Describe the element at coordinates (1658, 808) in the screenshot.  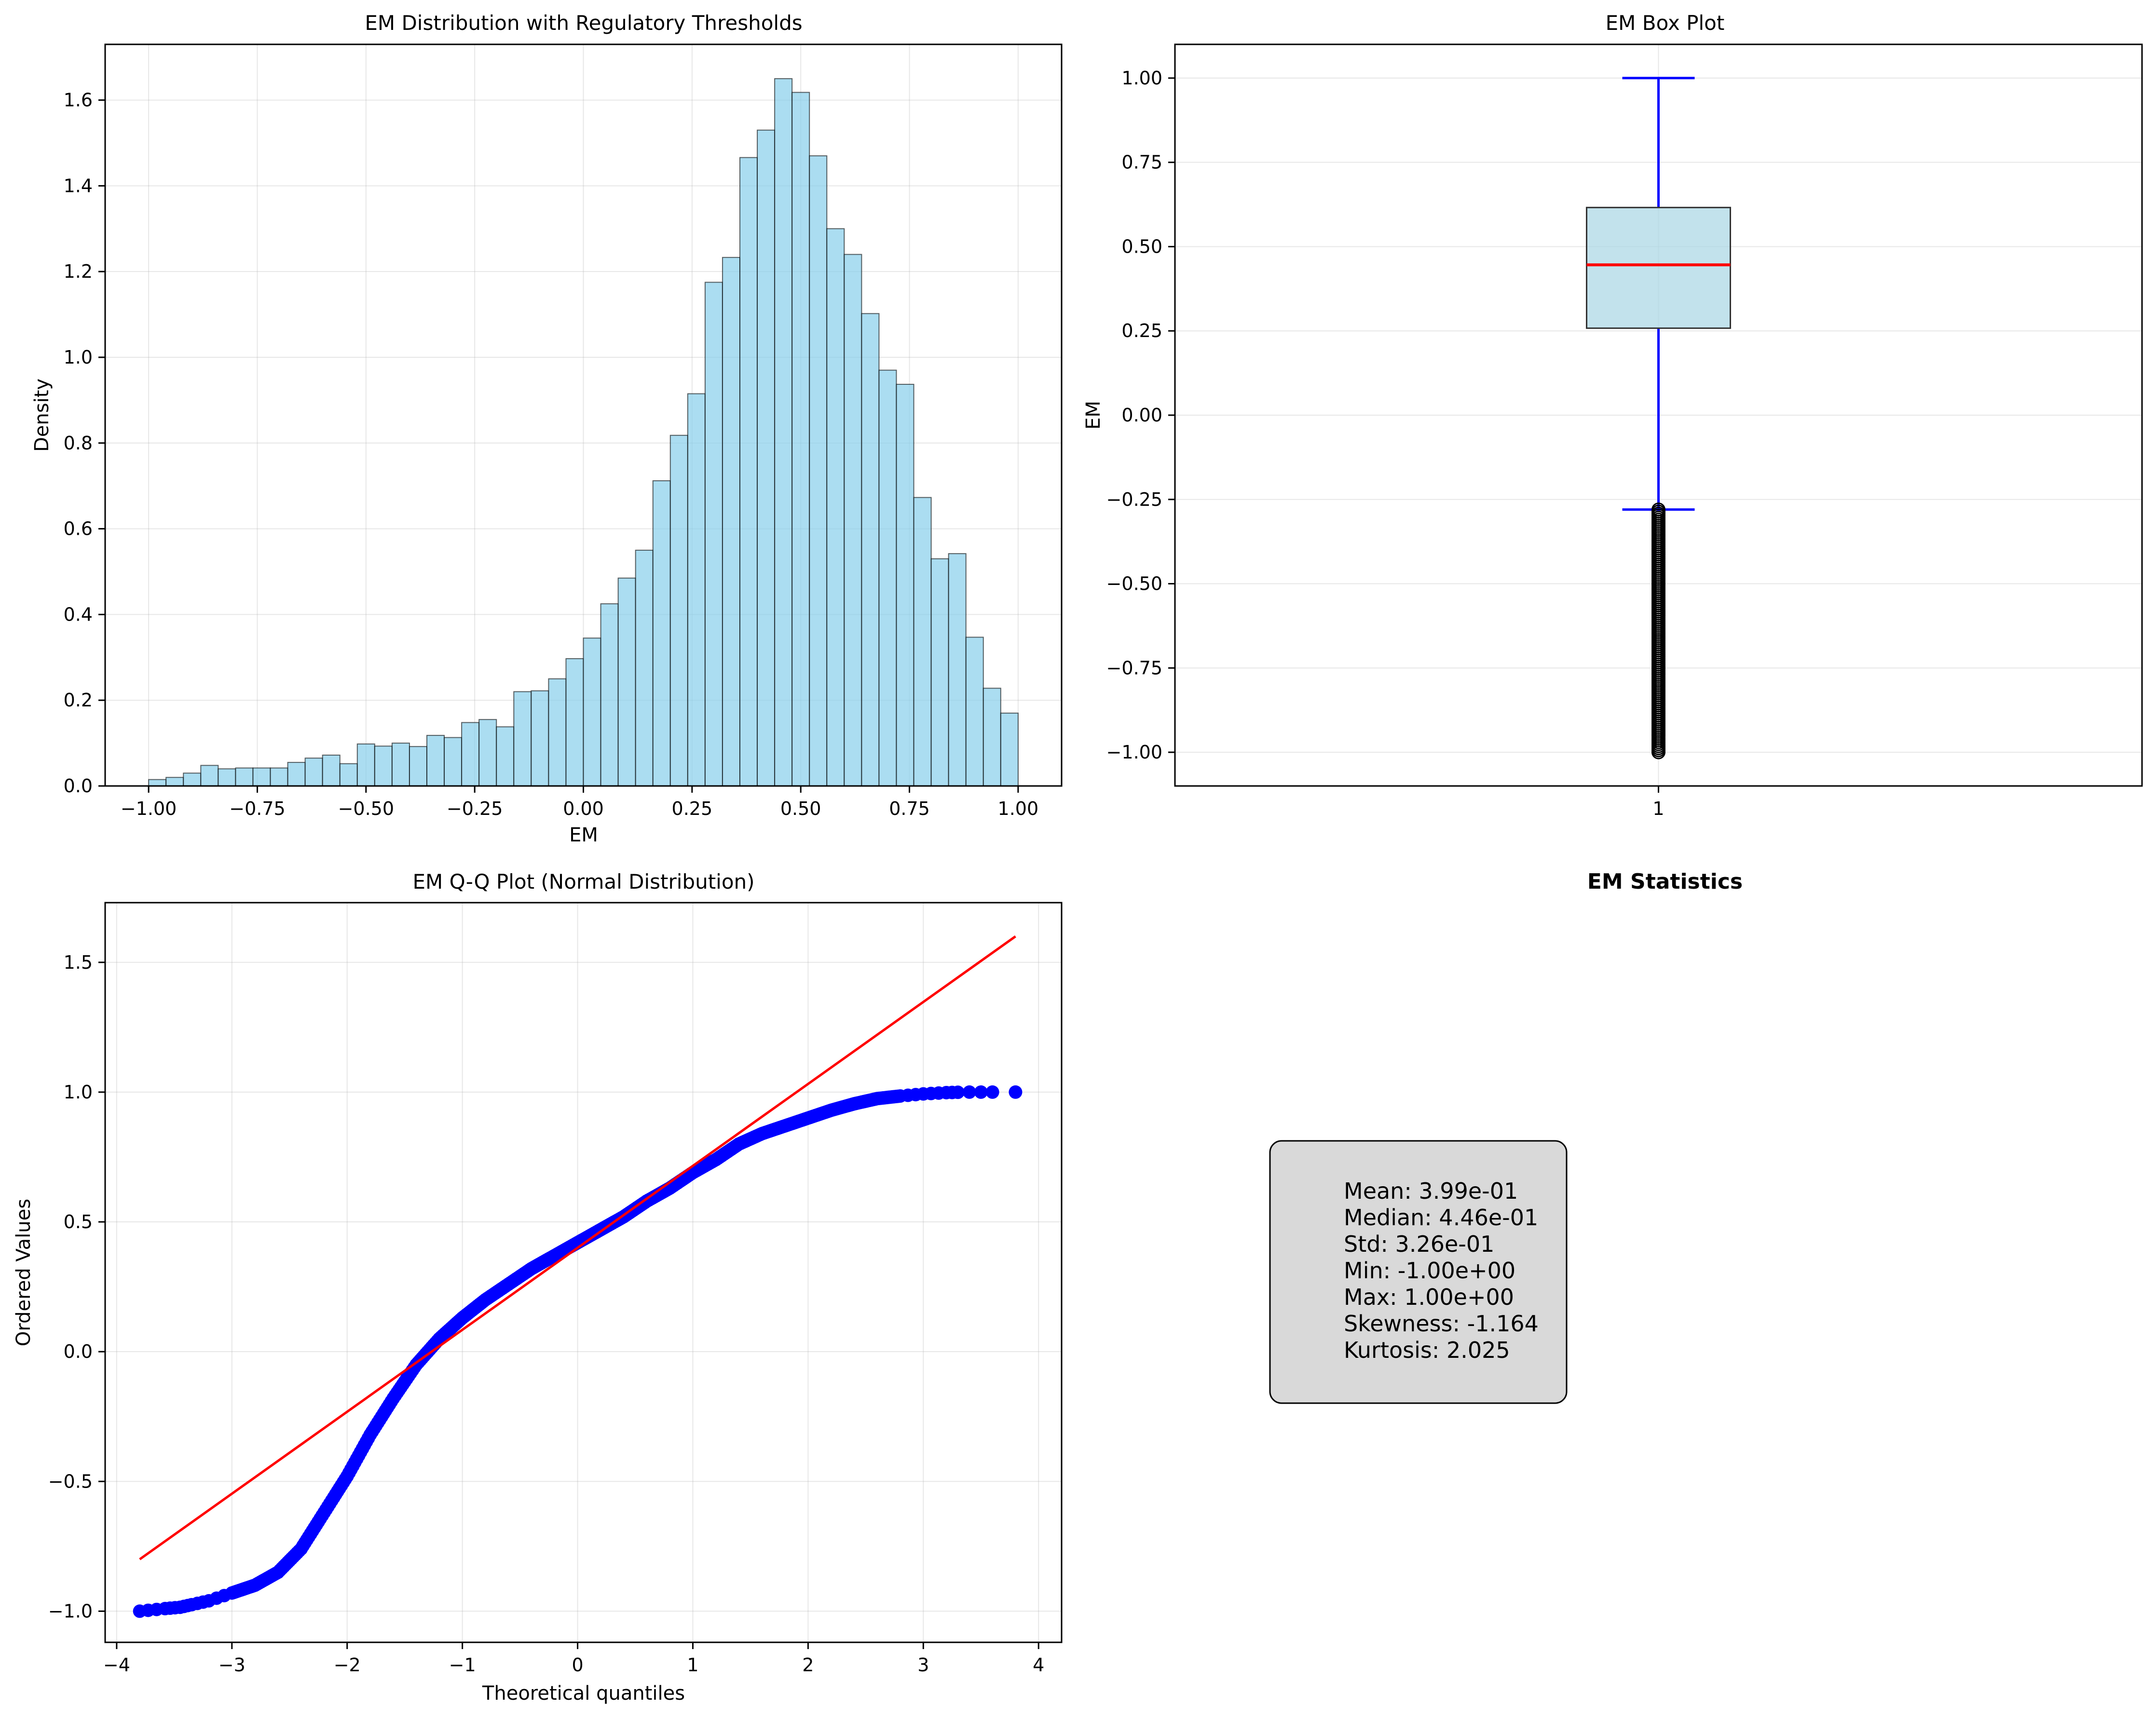
I see `boxplot-x-tick-label: 1` at that location.